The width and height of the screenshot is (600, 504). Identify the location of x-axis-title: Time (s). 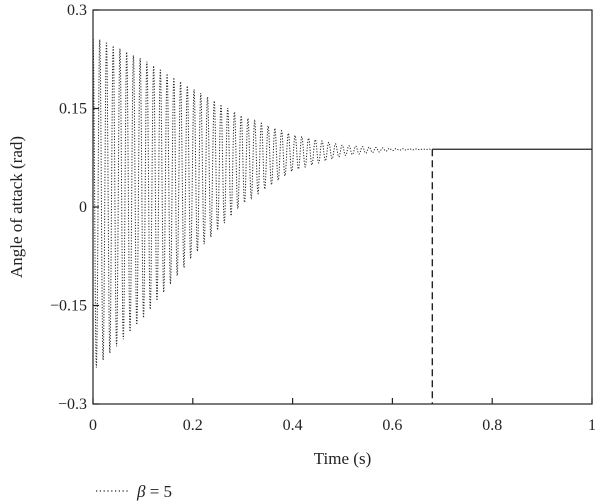
(342, 458).